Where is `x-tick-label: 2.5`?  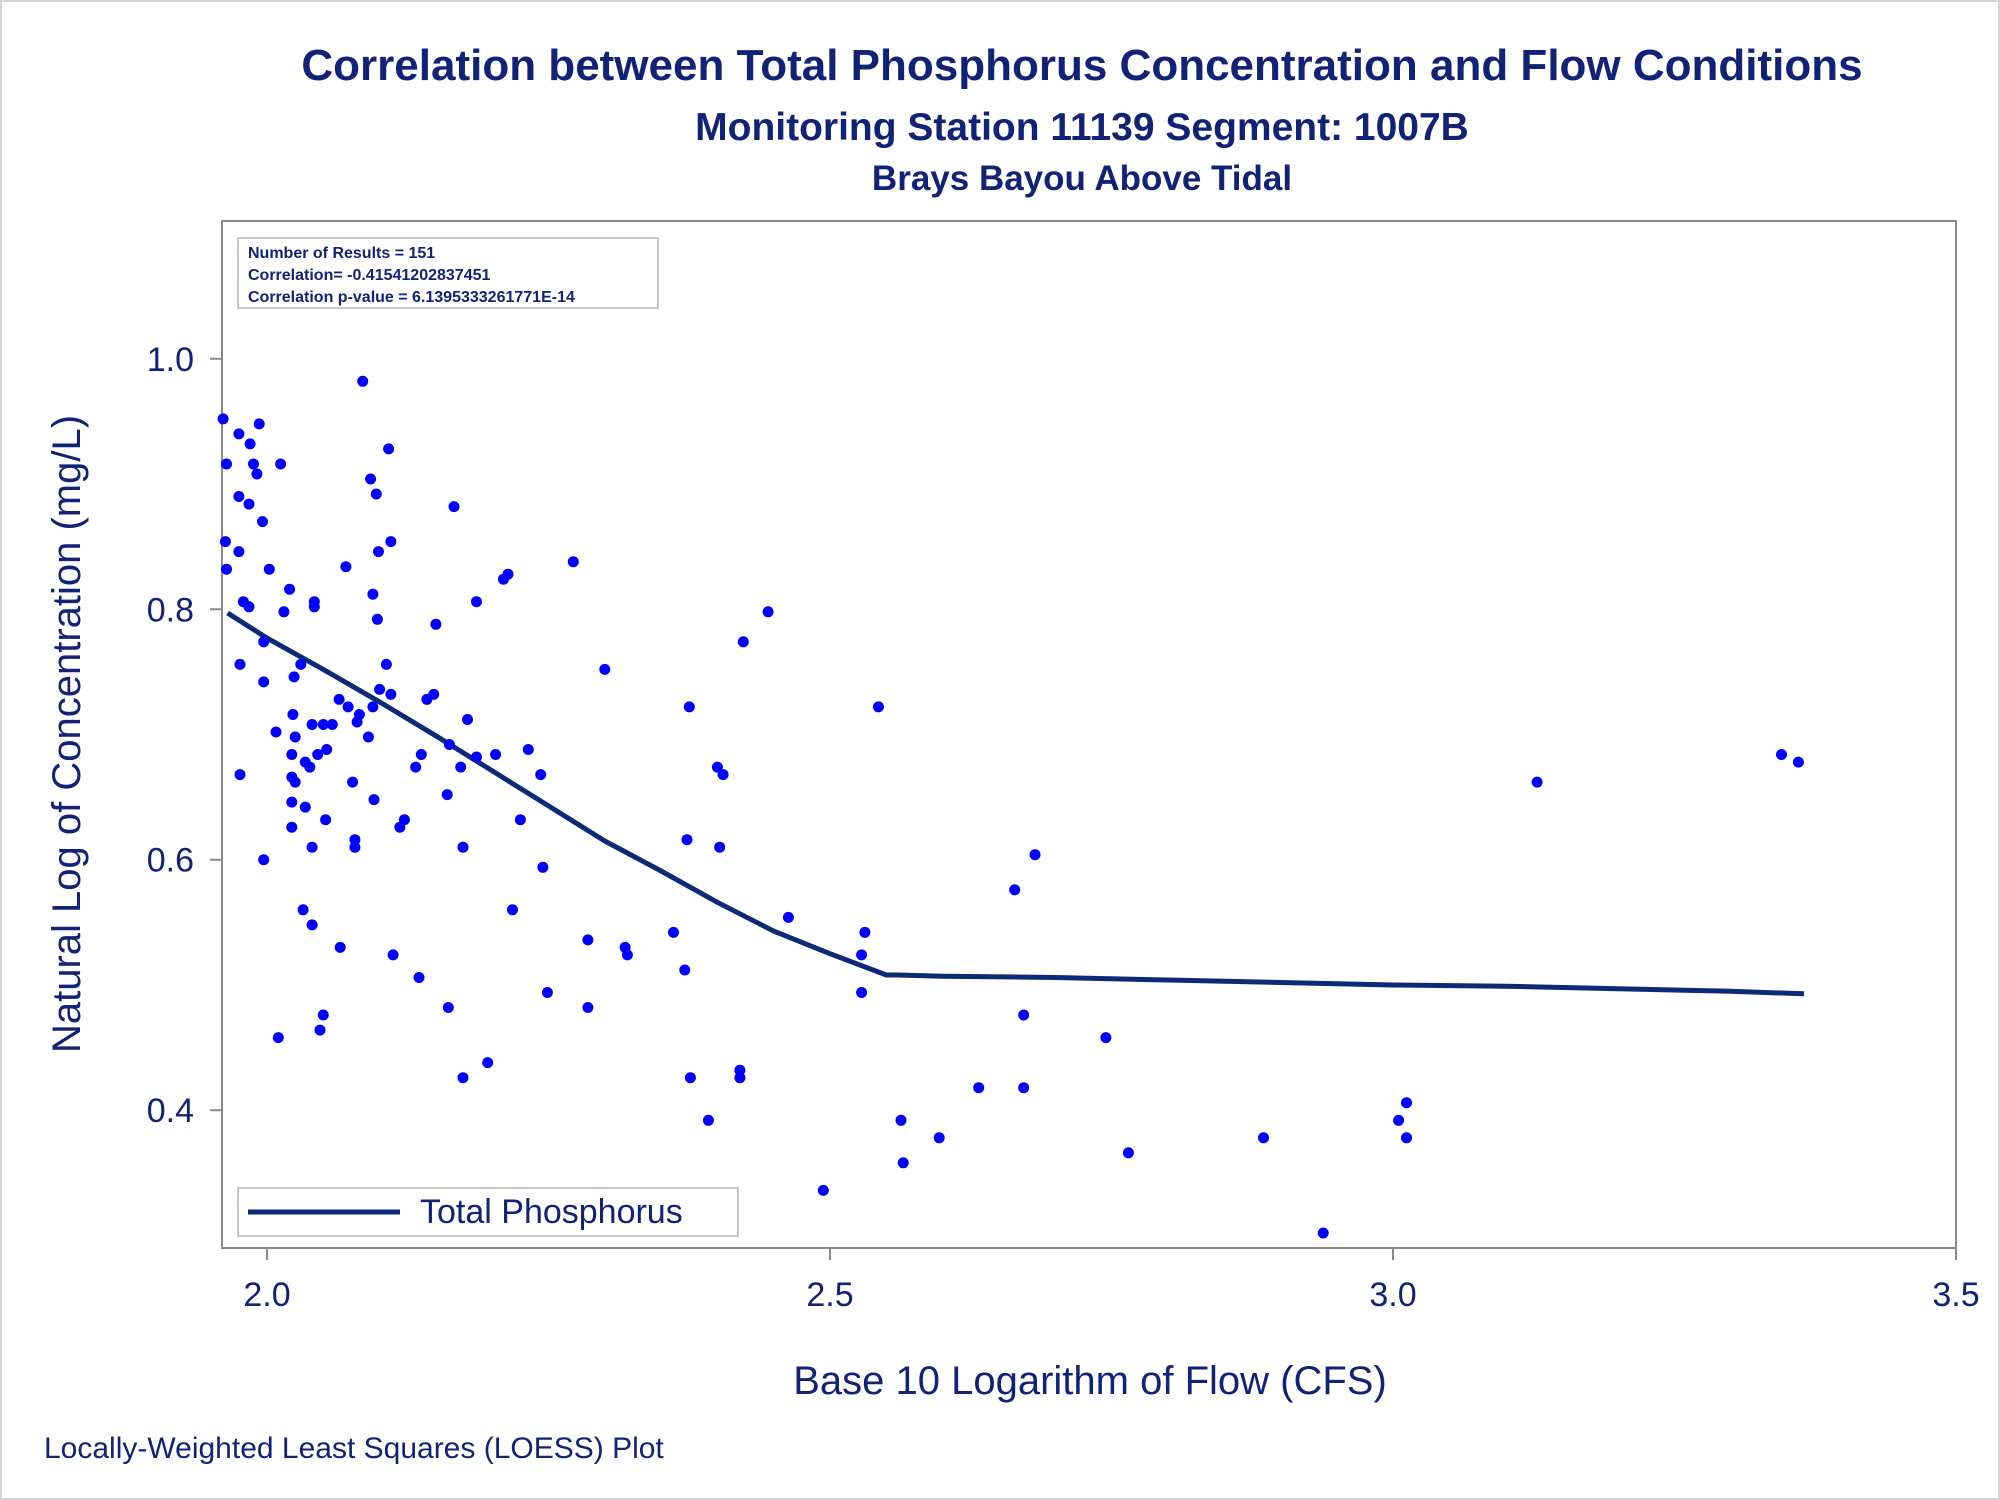
x-tick-label: 2.5 is located at coordinates (829, 1295).